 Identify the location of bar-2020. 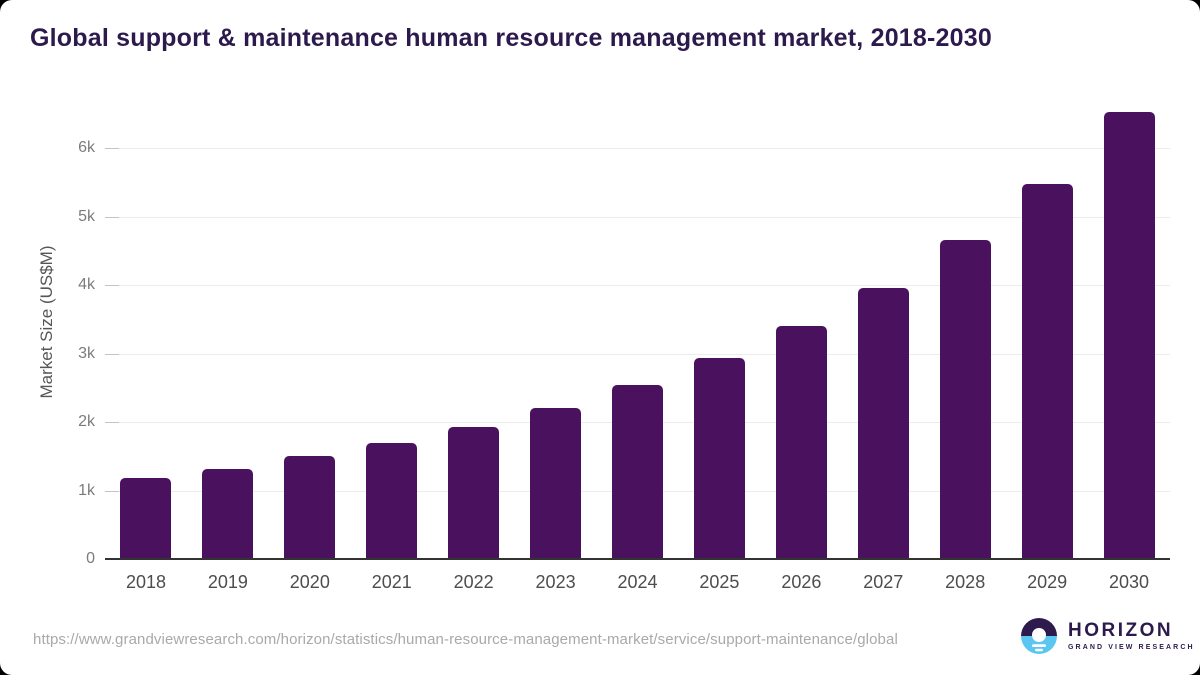
(310, 507).